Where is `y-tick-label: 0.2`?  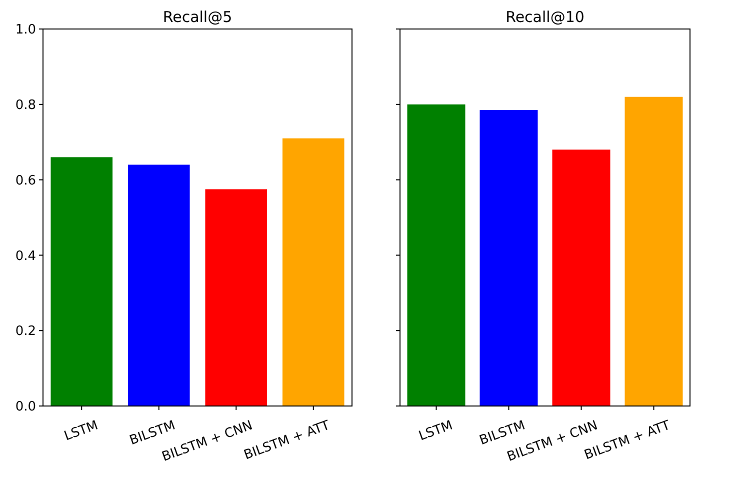 y-tick-label: 0.2 is located at coordinates (25, 332).